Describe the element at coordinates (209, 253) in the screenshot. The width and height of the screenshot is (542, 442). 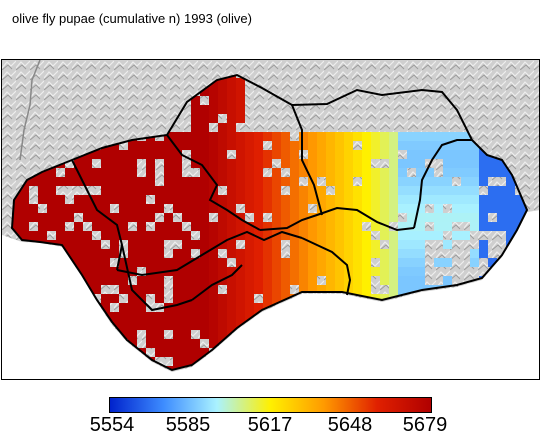
I see `sevilla-malaga-border` at that location.